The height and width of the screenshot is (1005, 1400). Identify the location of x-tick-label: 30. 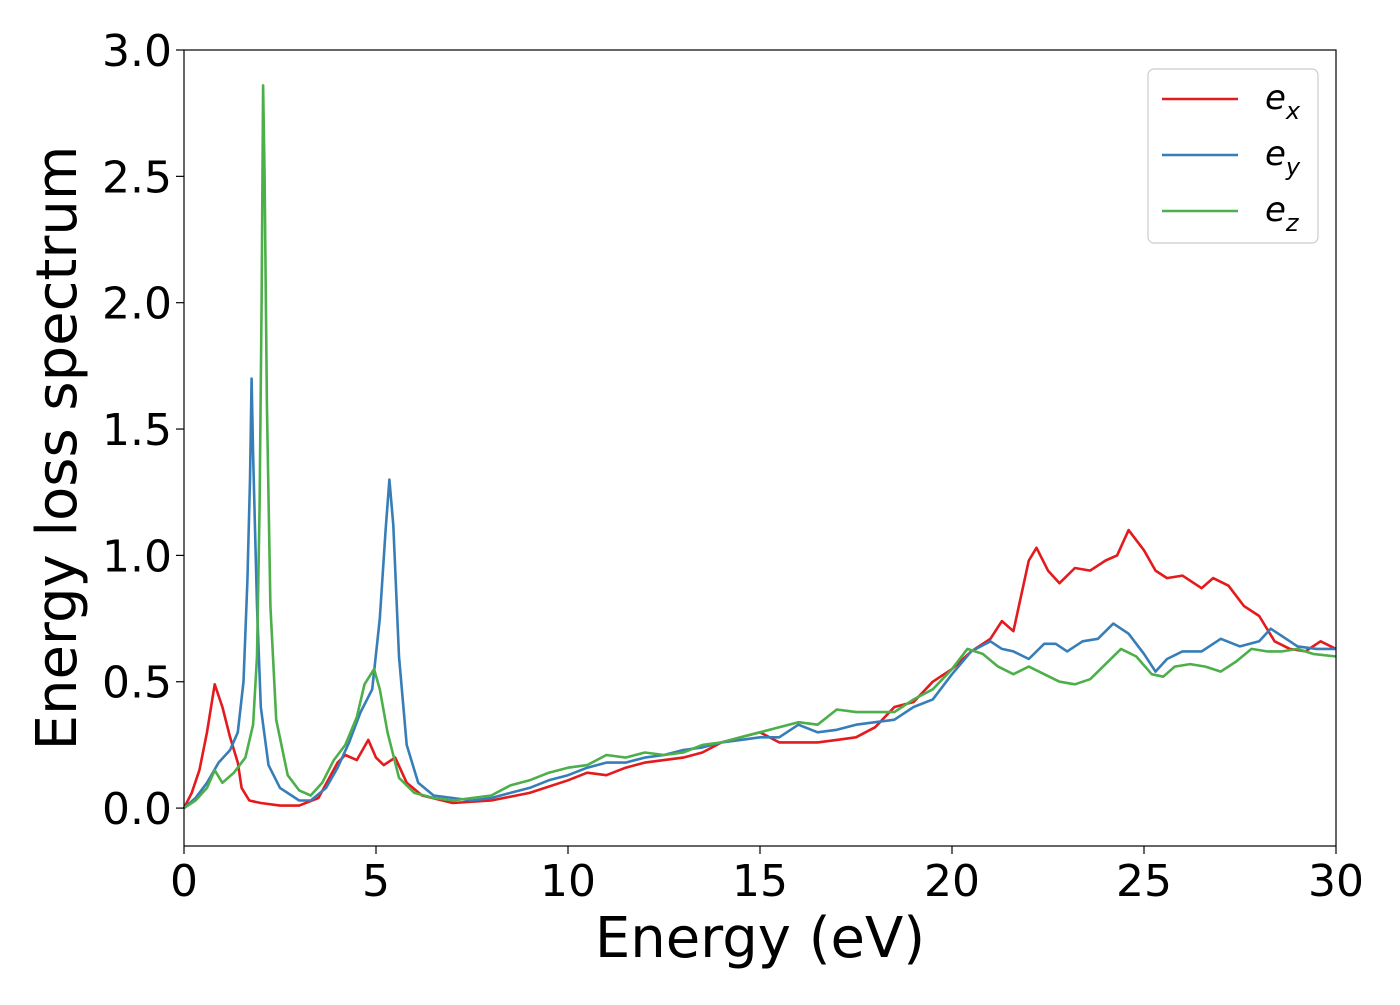
(1336, 881).